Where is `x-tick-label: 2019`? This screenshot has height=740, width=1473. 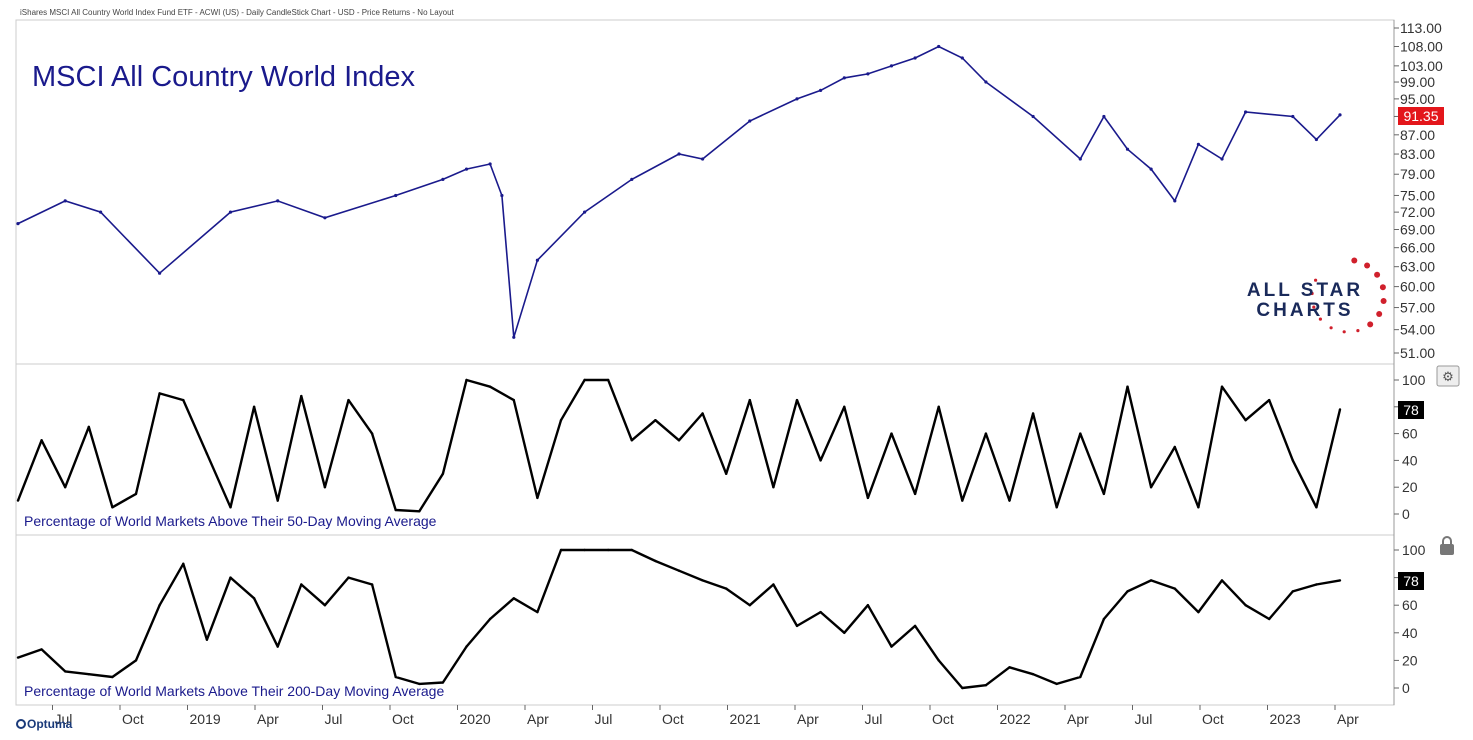 x-tick-label: 2019 is located at coordinates (205, 719).